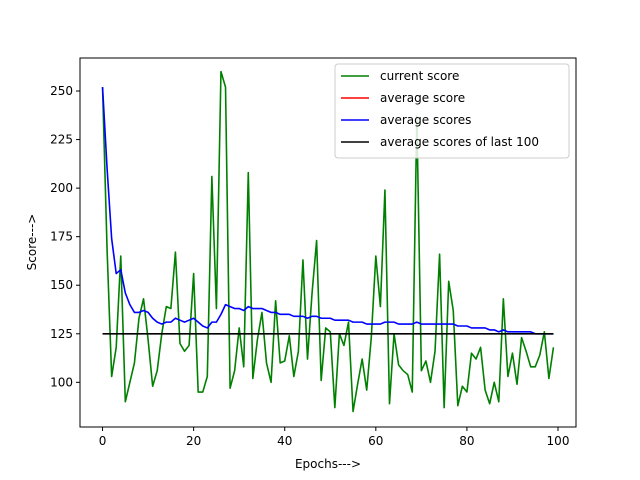 This screenshot has height=480, width=640. I want to click on y-axis-ticks: 100 125 150 175 200 225 250, so click(65, 236).